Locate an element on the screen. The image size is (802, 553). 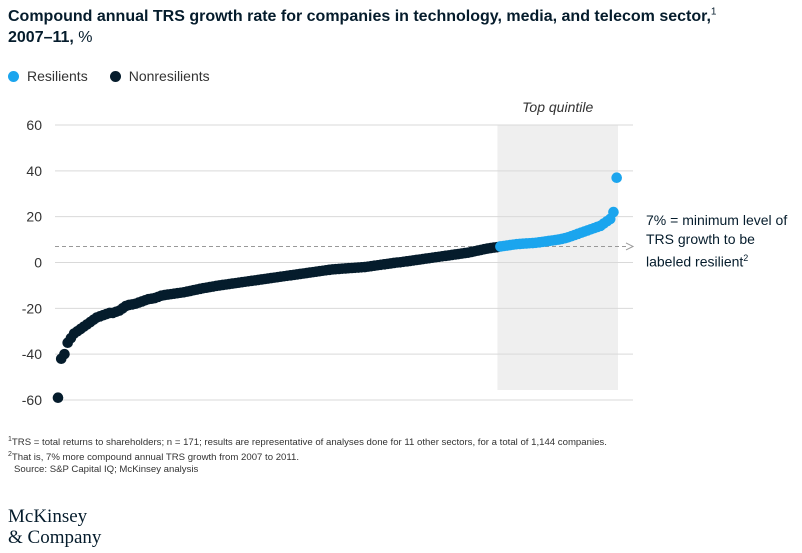
title-unit: % is located at coordinates (83, 37).